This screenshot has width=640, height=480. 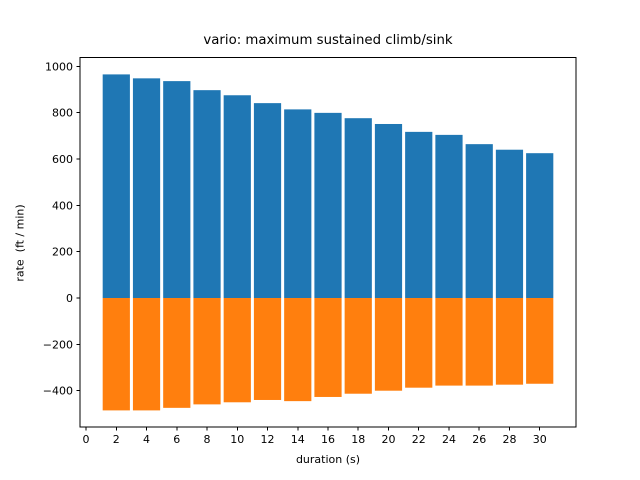 What do you see at coordinates (328, 439) in the screenshot?
I see `x-tick-label: 16` at bounding box center [328, 439].